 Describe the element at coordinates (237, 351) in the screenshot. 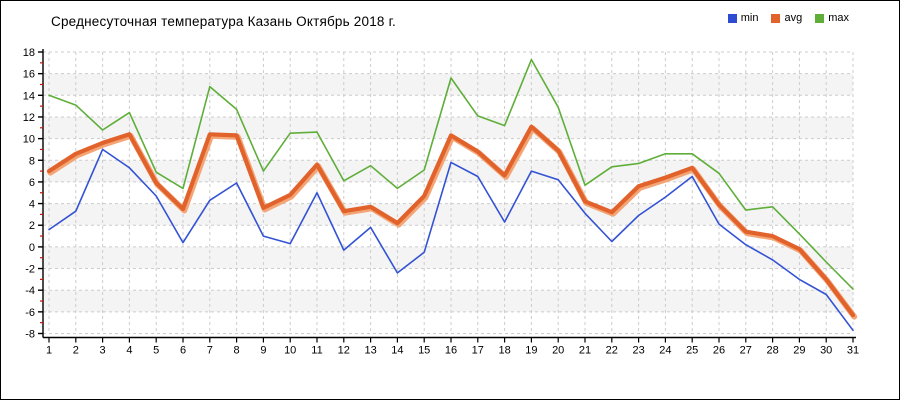

I see `x-tick-label: 8` at that location.